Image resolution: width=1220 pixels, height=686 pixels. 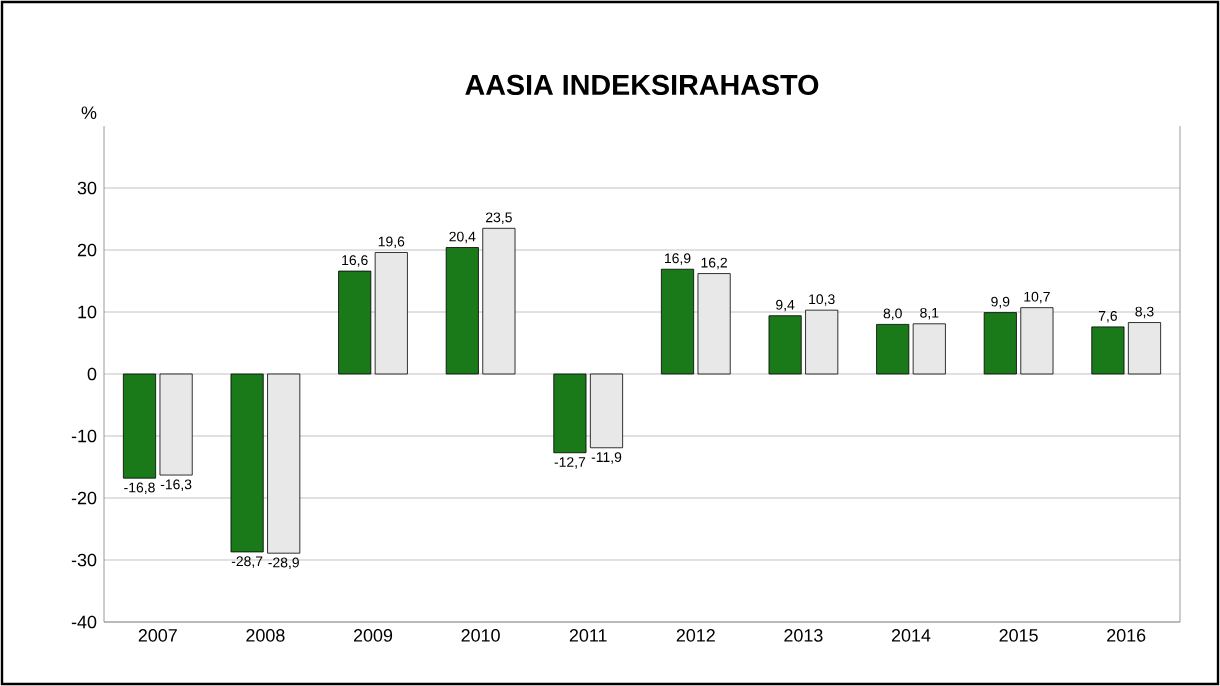 I want to click on chart-title: AASIA INDEKSIRAHASTO, so click(x=642, y=85).